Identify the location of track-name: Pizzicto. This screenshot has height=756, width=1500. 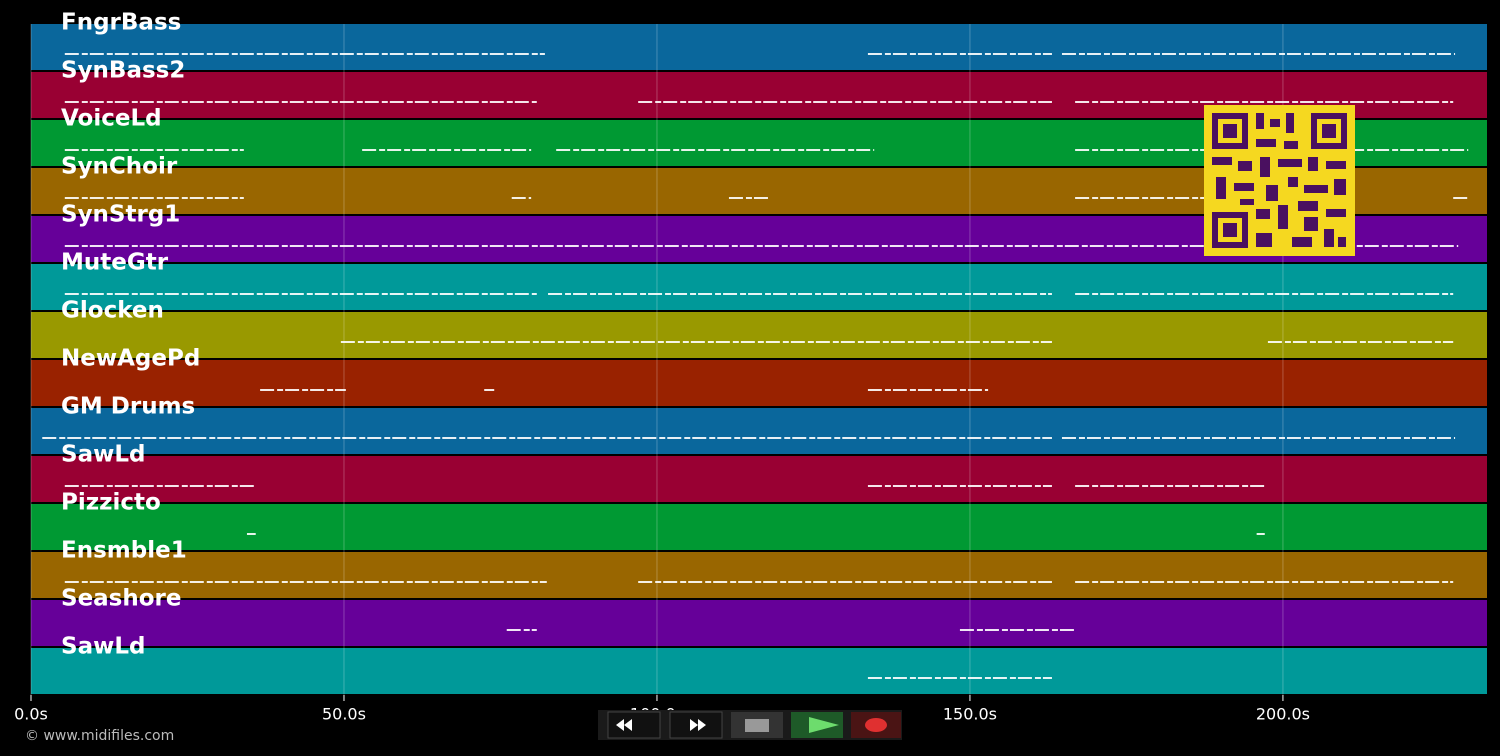
(111, 503).